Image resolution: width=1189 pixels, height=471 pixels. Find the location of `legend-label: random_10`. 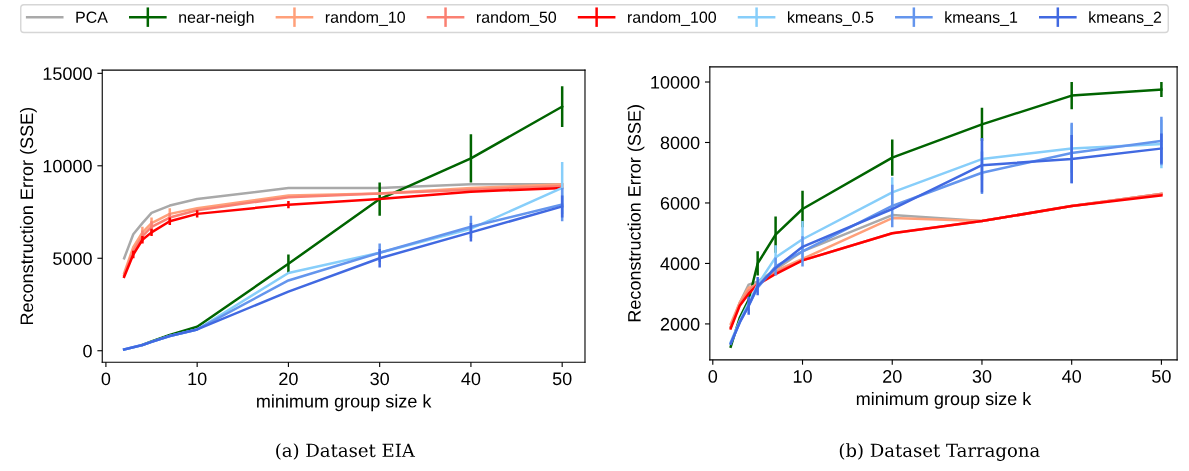

legend-label: random_10 is located at coordinates (365, 18).